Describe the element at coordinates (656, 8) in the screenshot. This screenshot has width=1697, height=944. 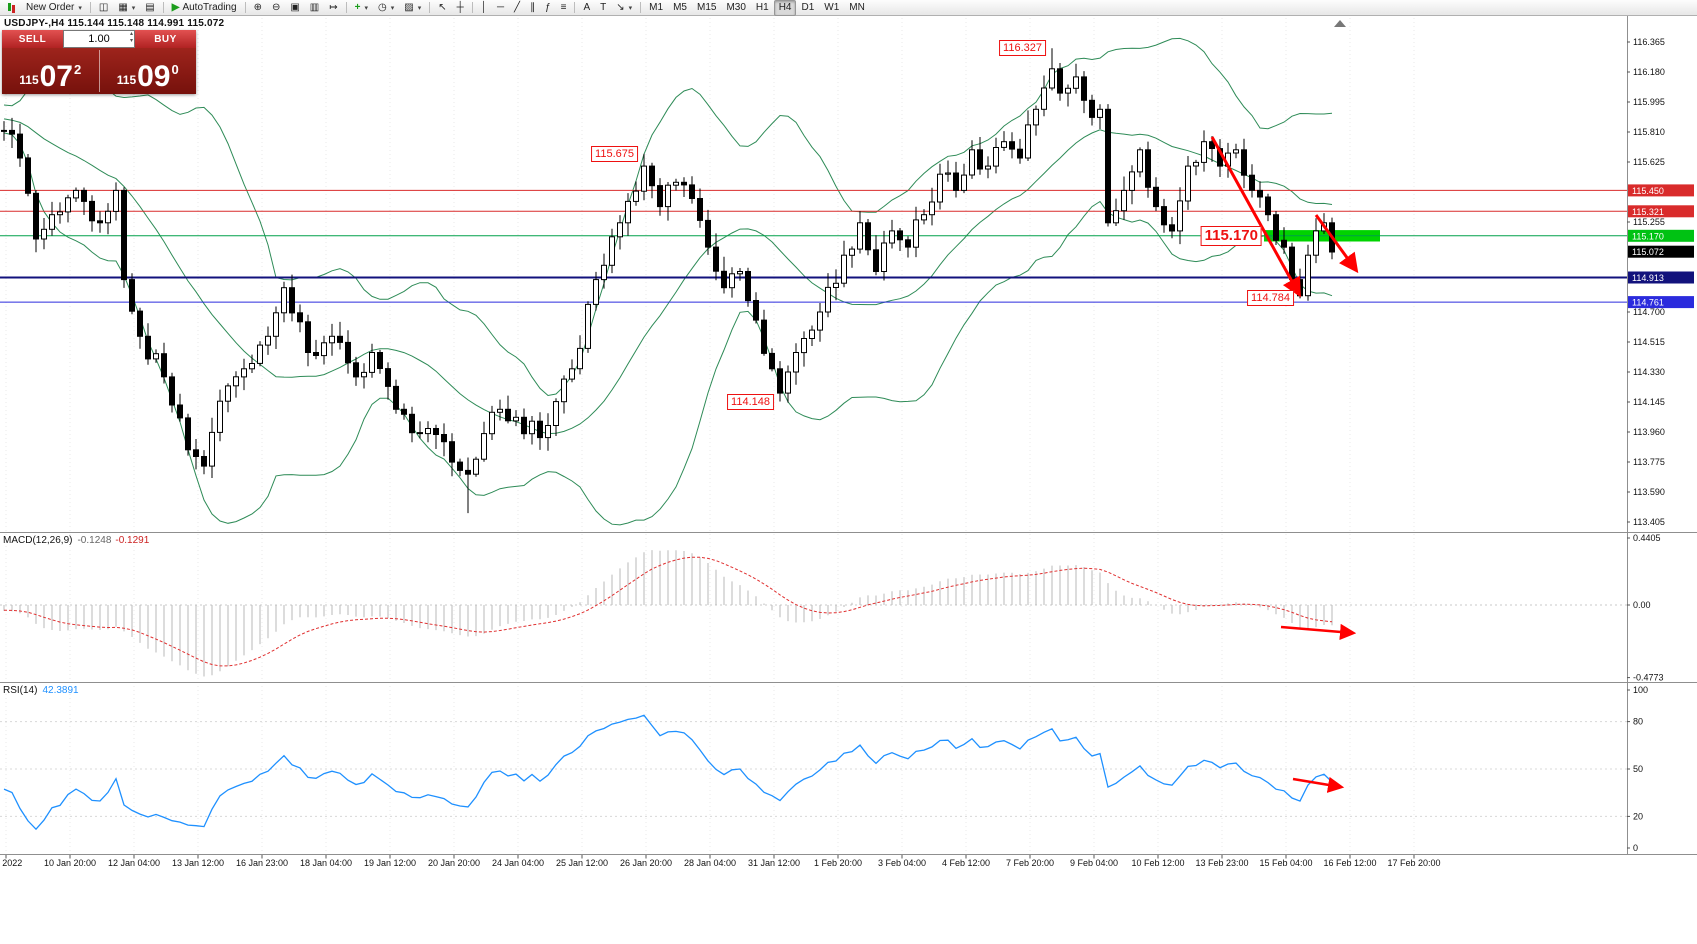
I see `timeframe-m1: M1` at that location.